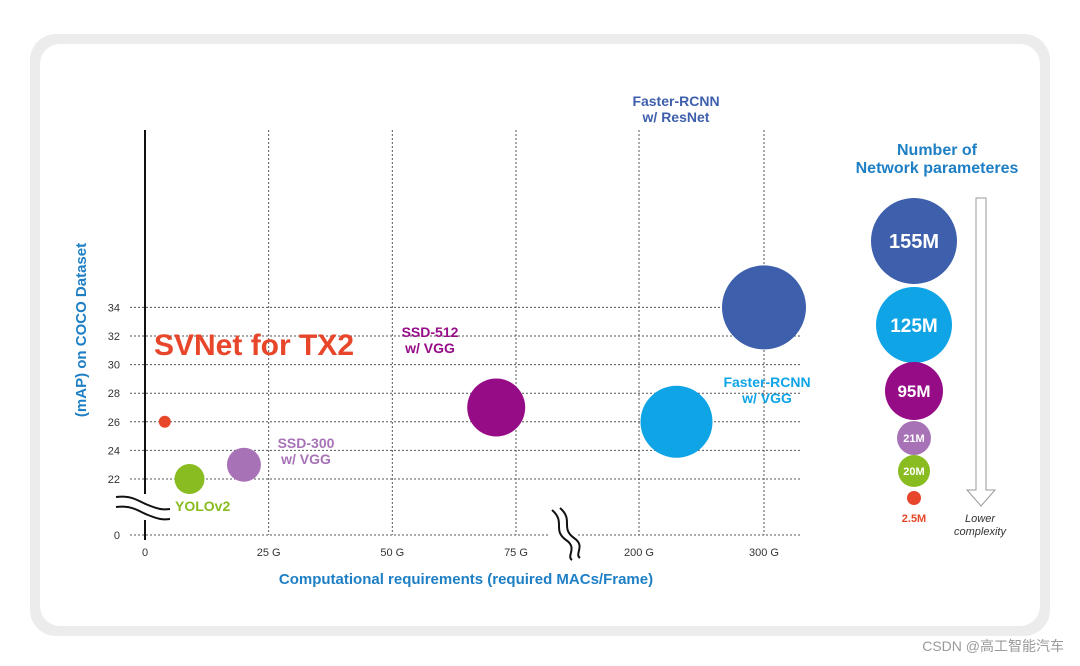  What do you see at coordinates (117, 536) in the screenshot?
I see `y-tick-label: 0` at bounding box center [117, 536].